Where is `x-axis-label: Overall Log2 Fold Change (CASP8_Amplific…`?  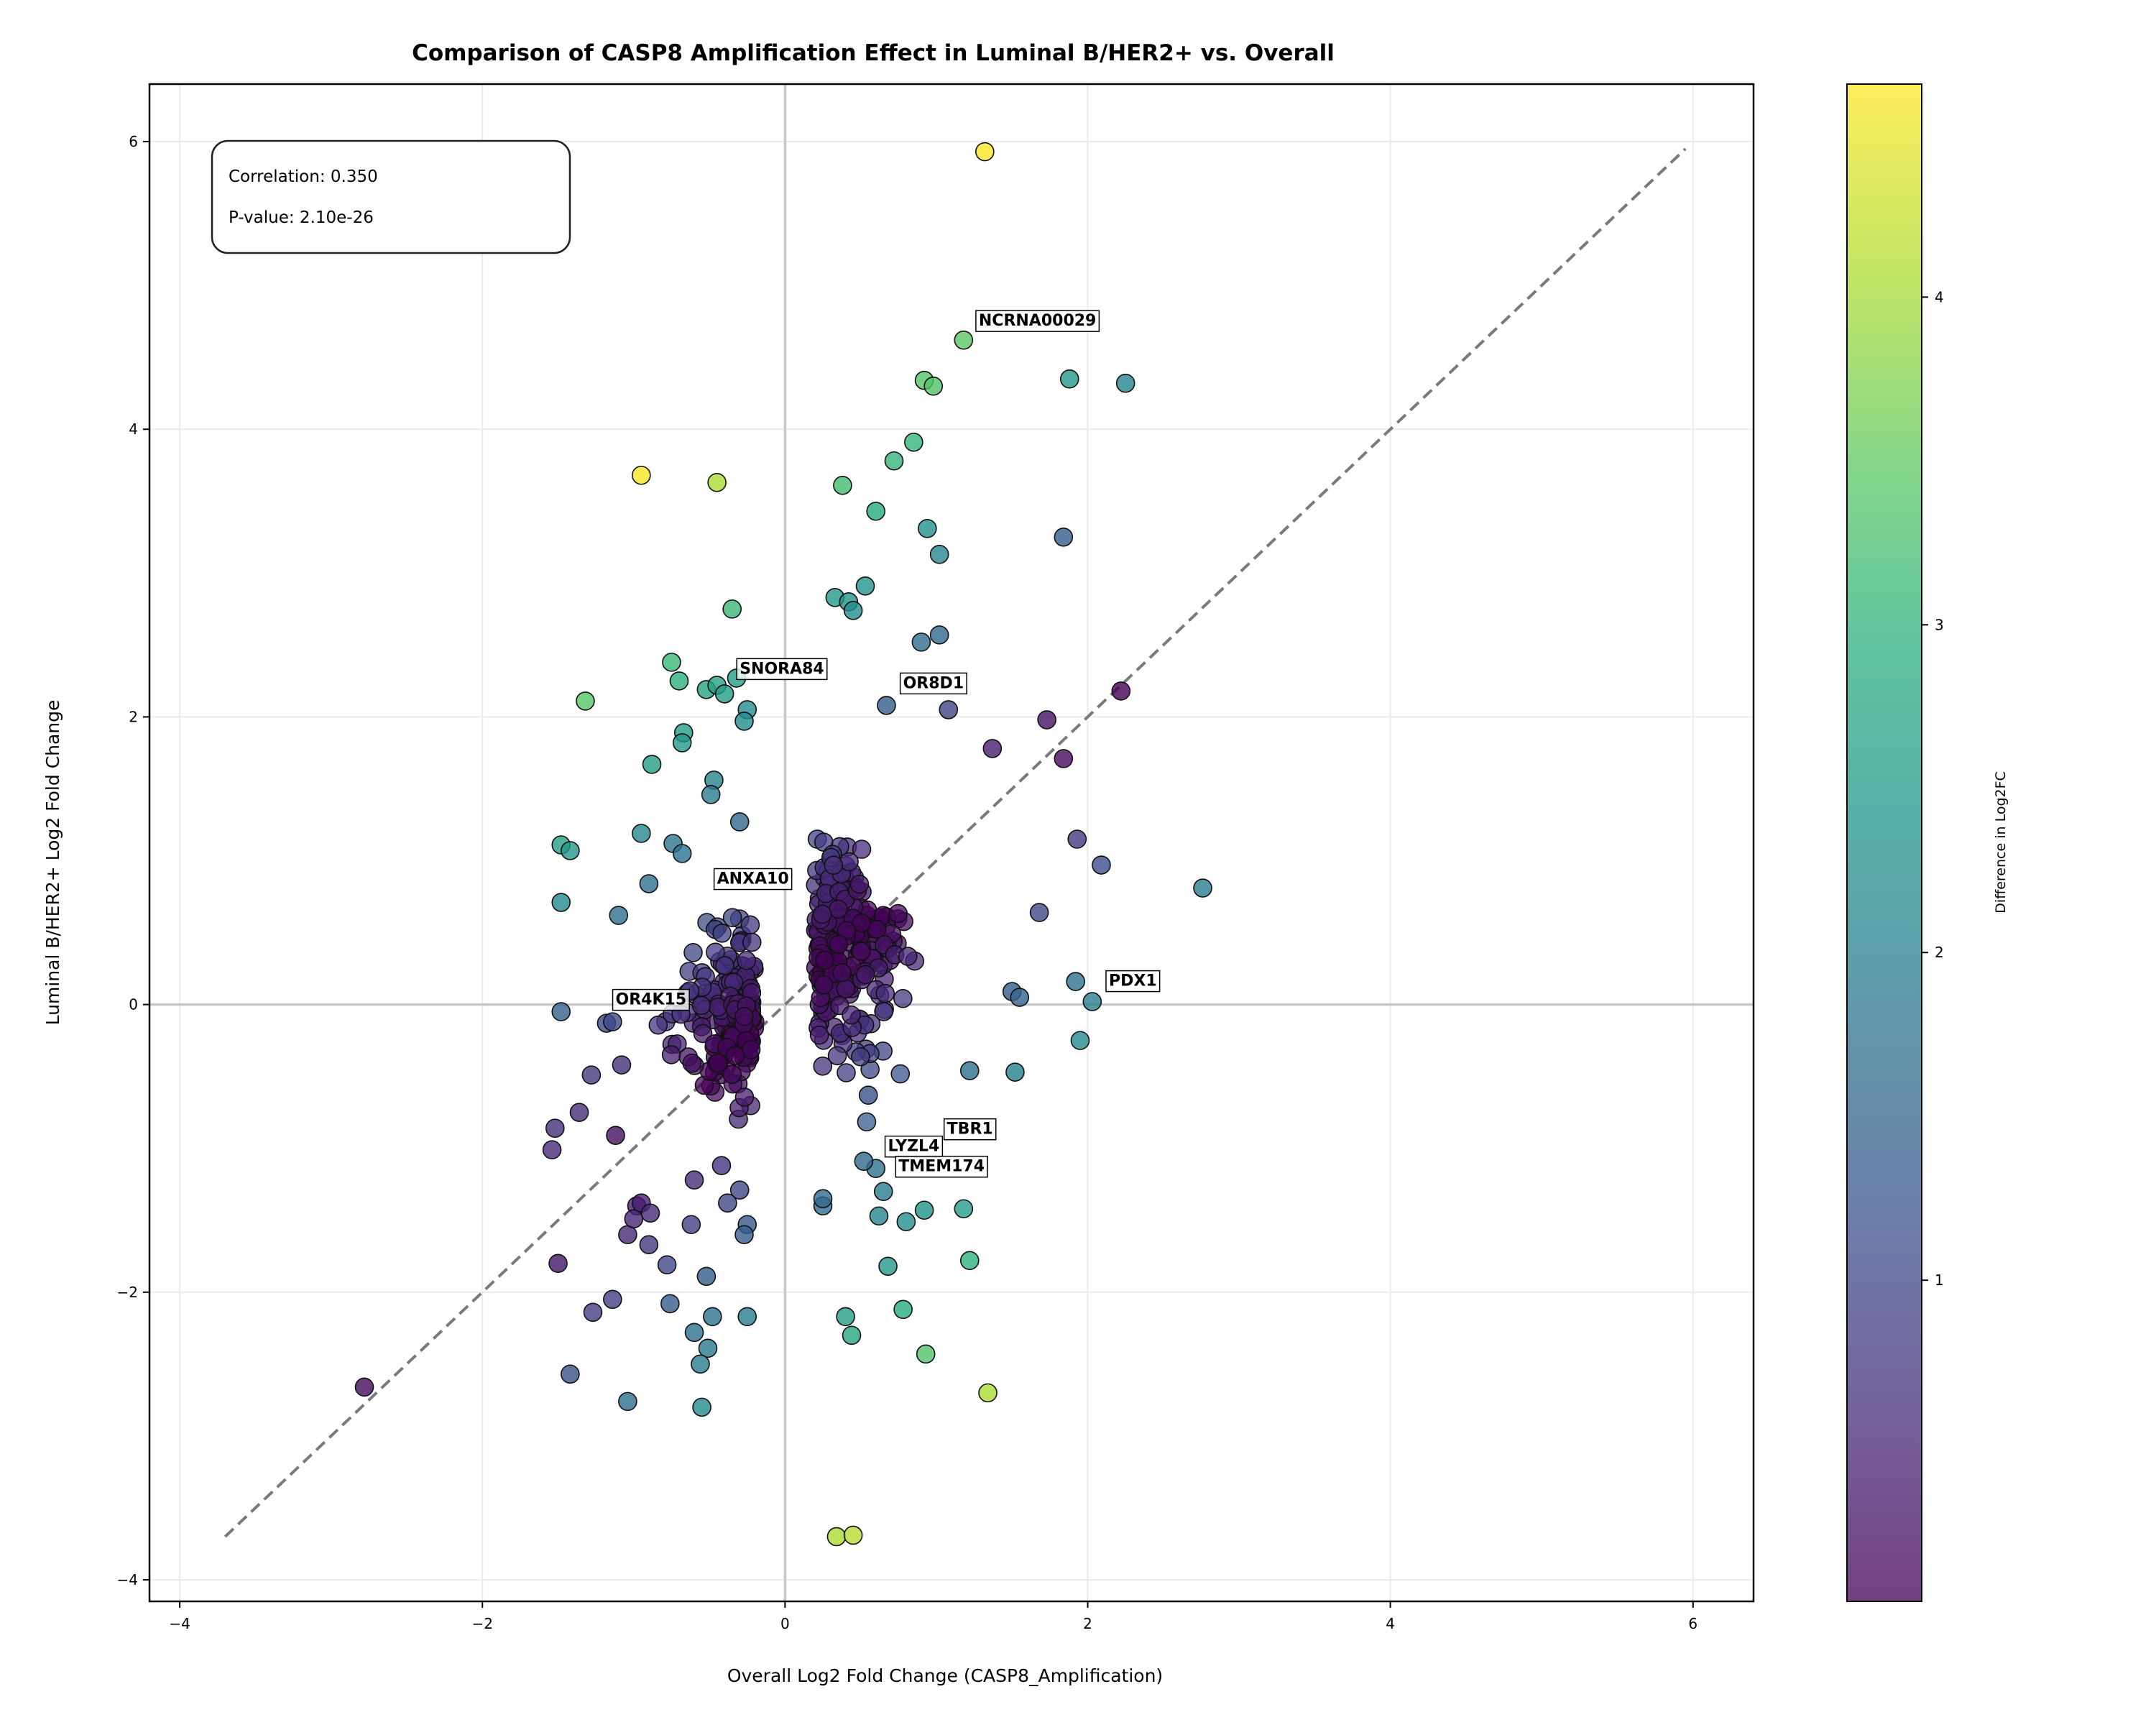
x-axis-label: Overall Log2 Fold Change (CASP8_Amplific… is located at coordinates (945, 1675).